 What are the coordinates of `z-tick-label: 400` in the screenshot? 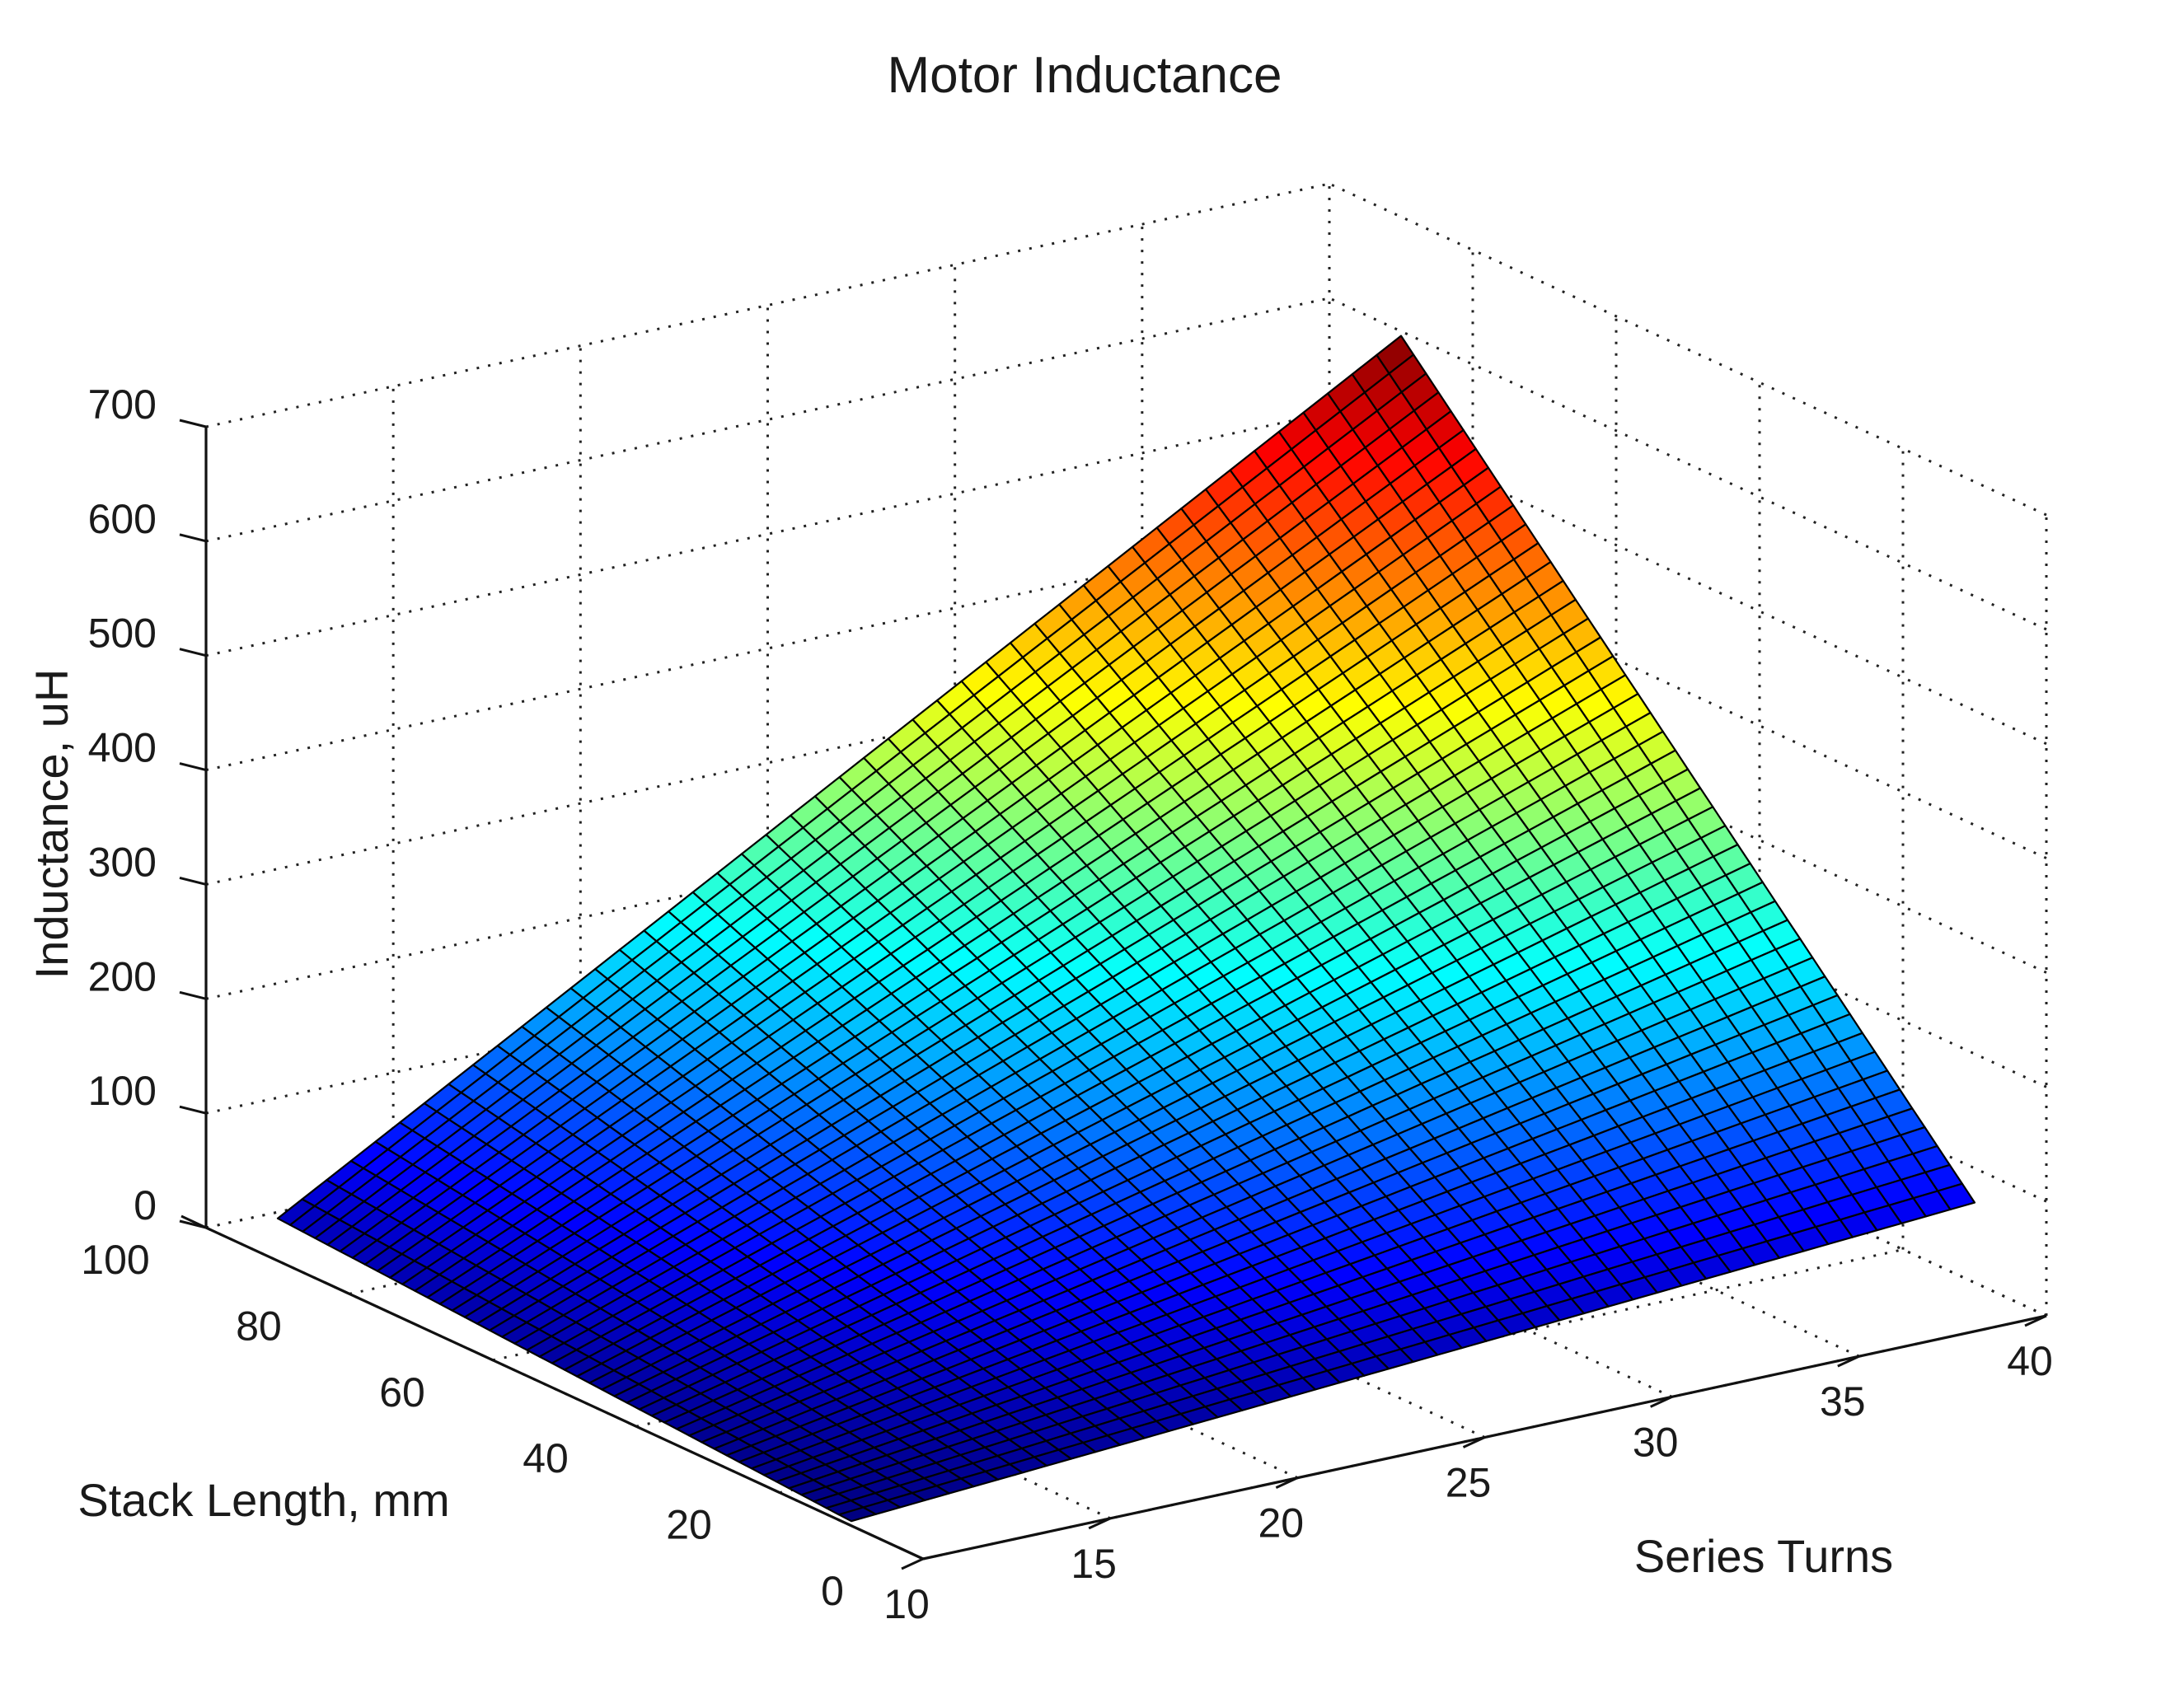 It's located at (123, 748).